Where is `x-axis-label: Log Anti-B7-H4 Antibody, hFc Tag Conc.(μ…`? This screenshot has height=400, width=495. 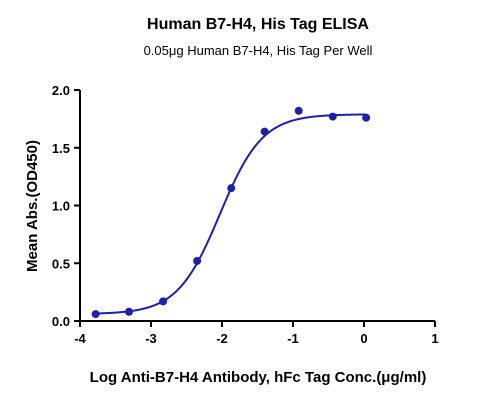 x-axis-label: Log Anti-B7-H4 Antibody, hFc Tag Conc.(μ… is located at coordinates (258, 377).